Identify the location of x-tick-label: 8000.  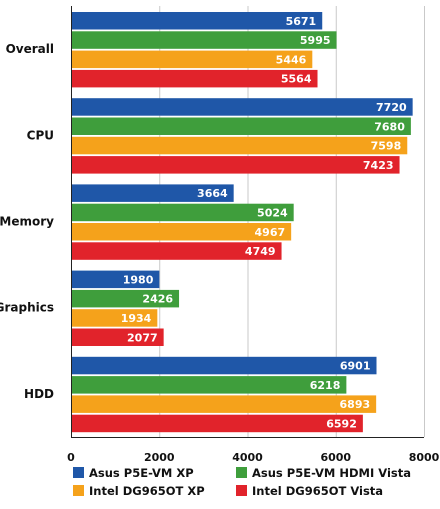
(424, 457).